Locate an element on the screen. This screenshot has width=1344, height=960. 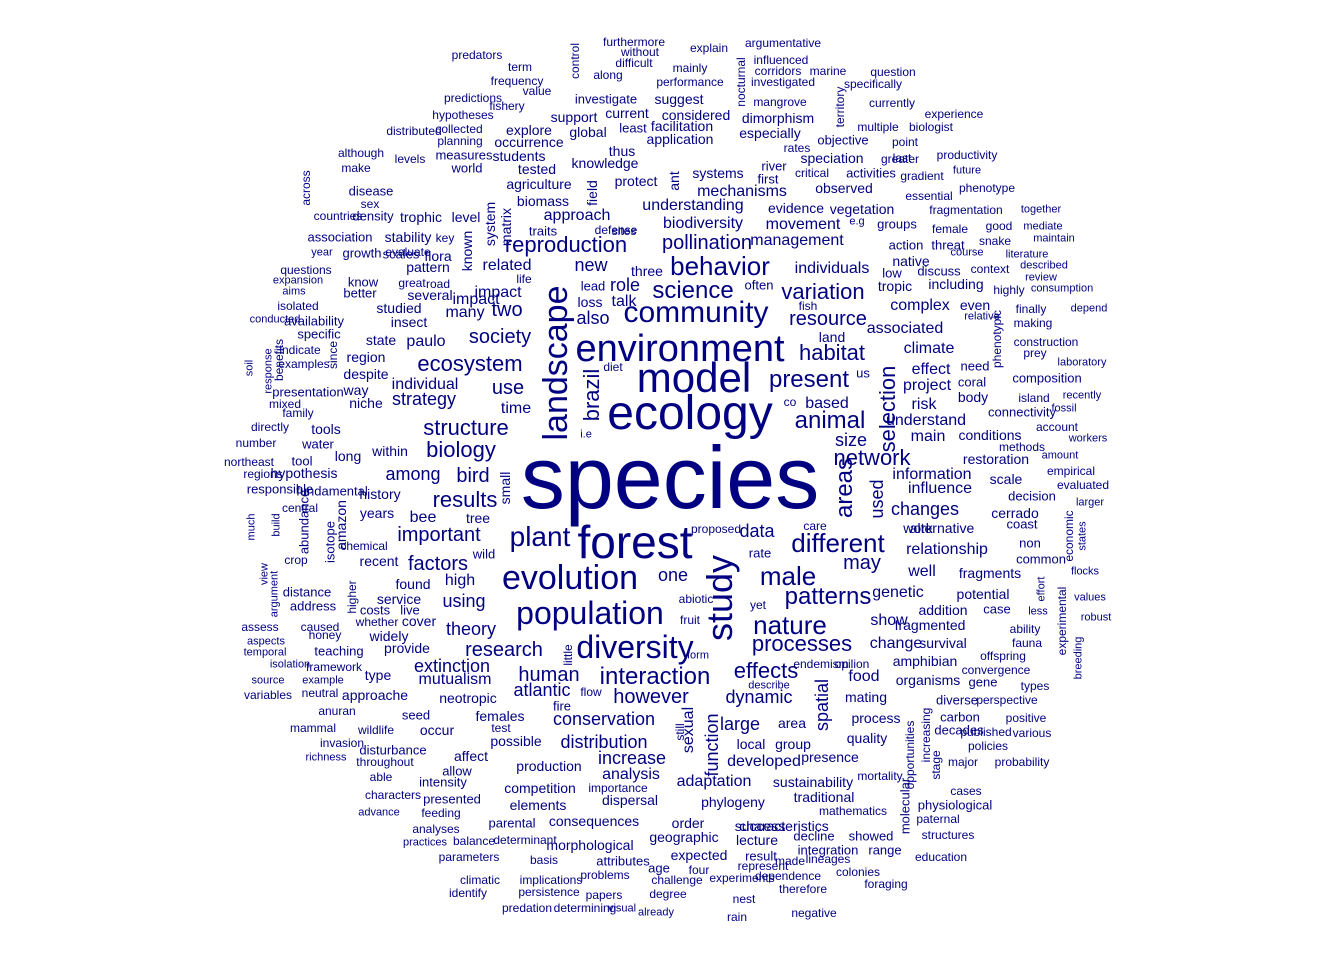
cloud-word: mediate is located at coordinates (1043, 226).